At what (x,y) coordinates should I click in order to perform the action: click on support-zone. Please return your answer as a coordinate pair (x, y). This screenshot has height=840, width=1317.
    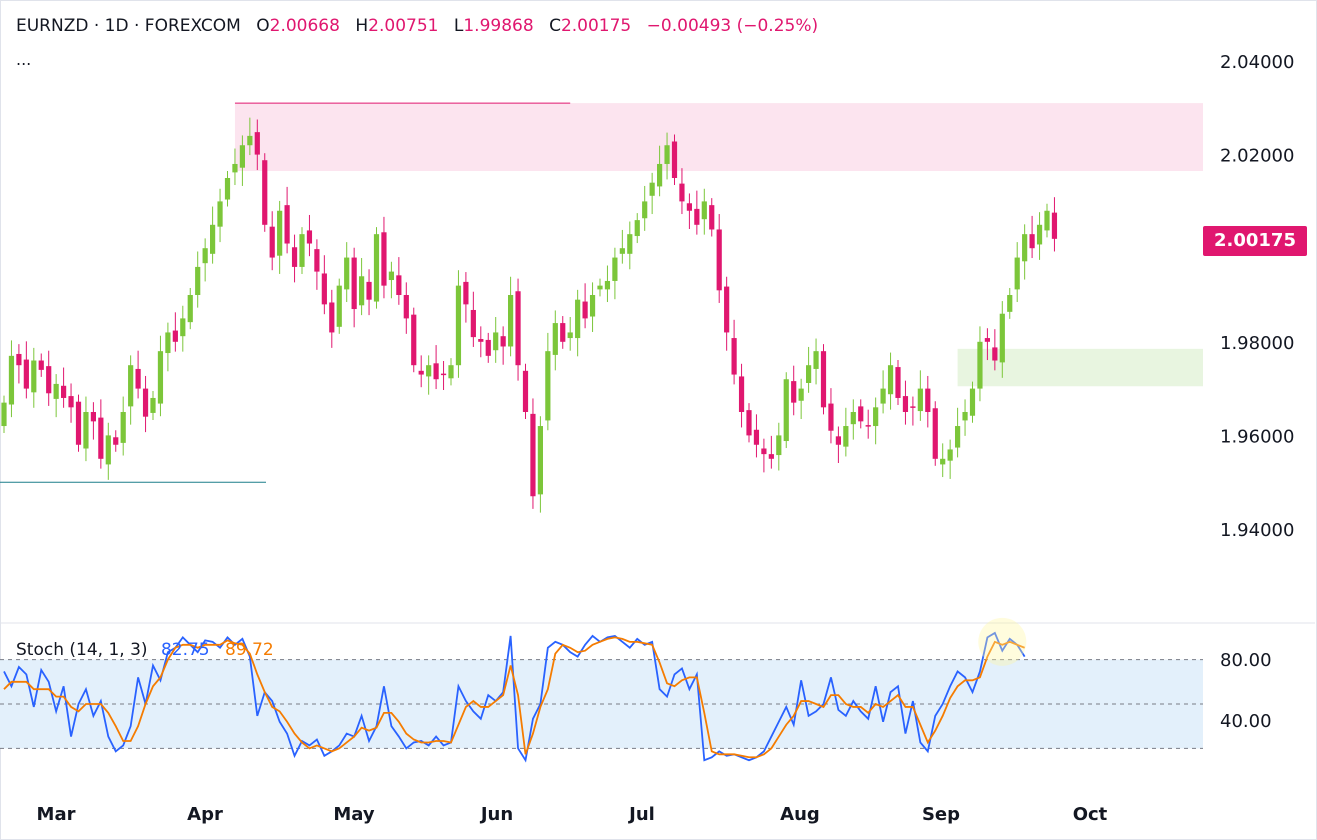
    Looking at the image, I should click on (1080, 367).